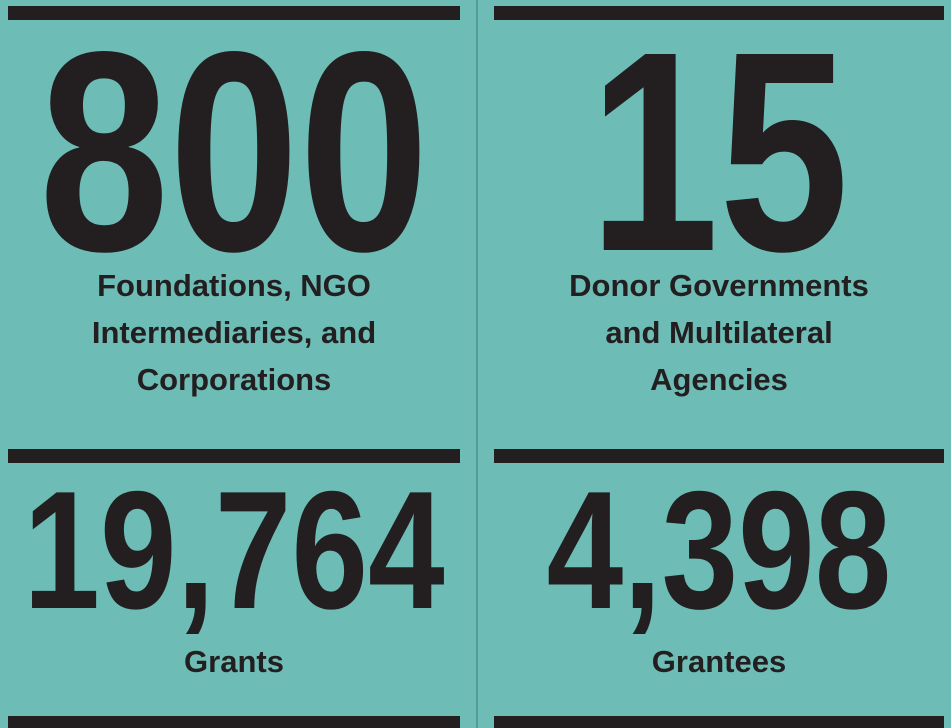  Describe the element at coordinates (719, 285) in the screenshot. I see `stat-label: Donor Governments` at that location.